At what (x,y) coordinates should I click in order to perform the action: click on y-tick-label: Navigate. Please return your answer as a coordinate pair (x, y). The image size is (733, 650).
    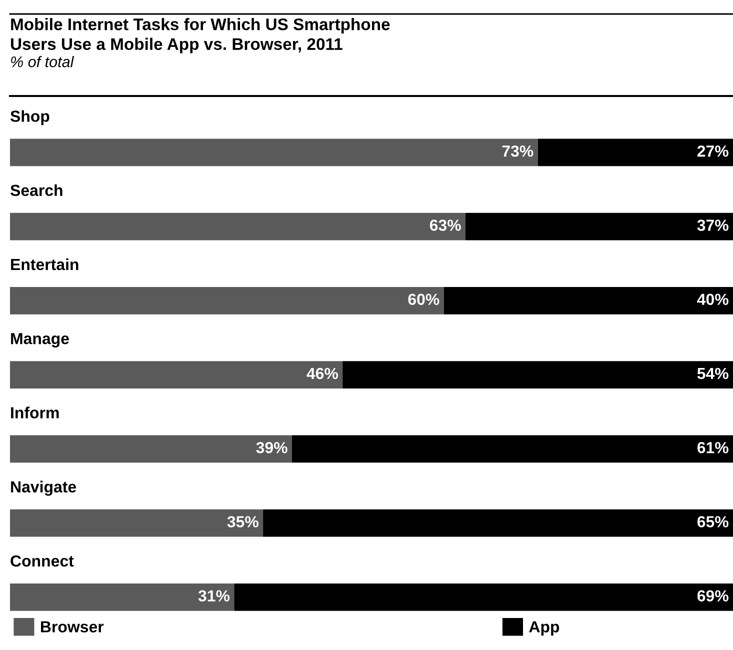
    Looking at the image, I should click on (43, 488).